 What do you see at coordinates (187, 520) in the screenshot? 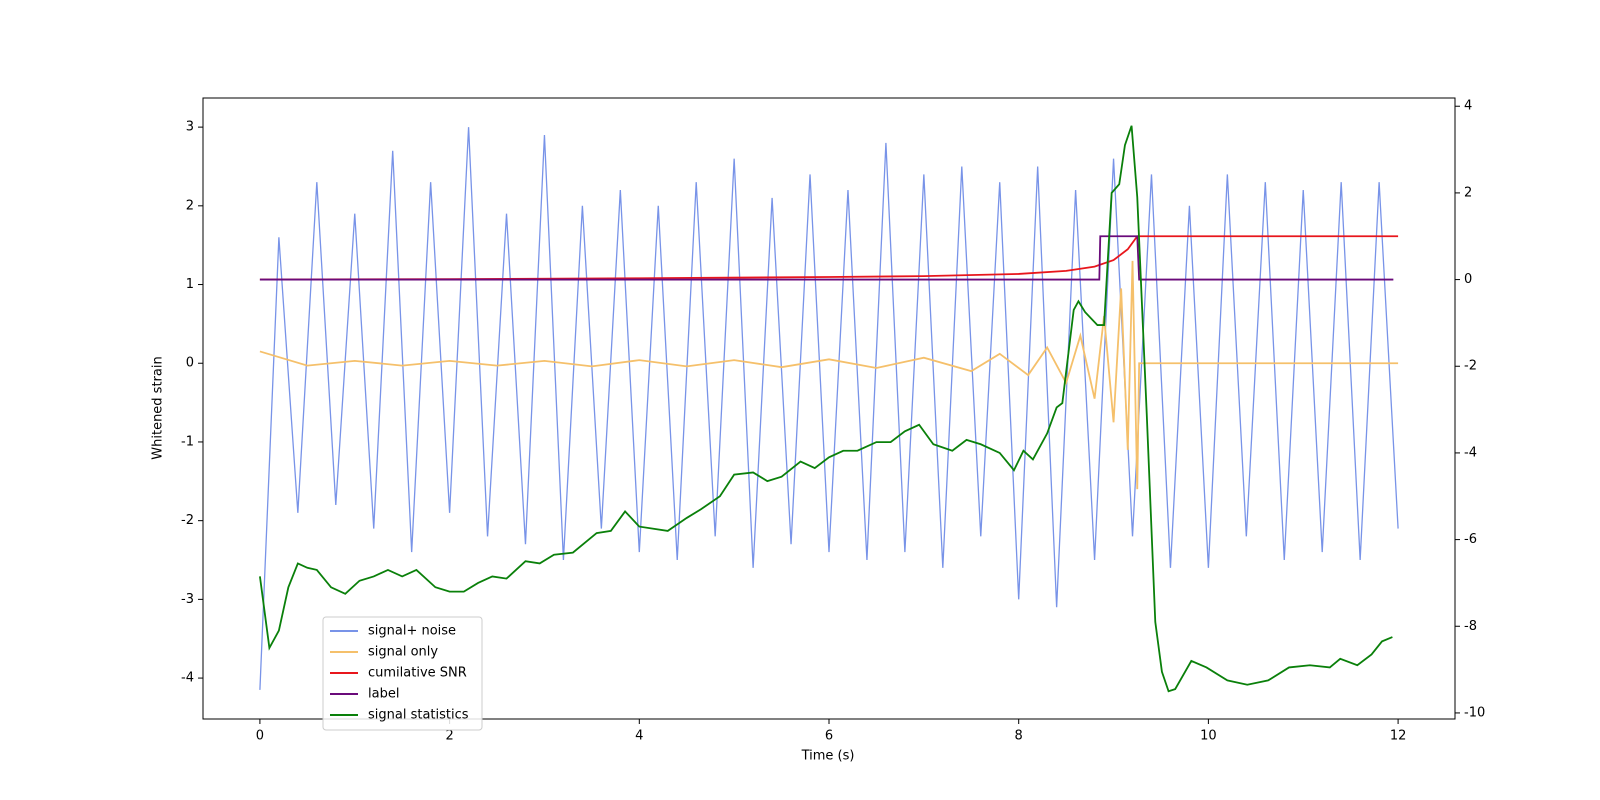
I see `y-tick-label: -2` at bounding box center [187, 520].